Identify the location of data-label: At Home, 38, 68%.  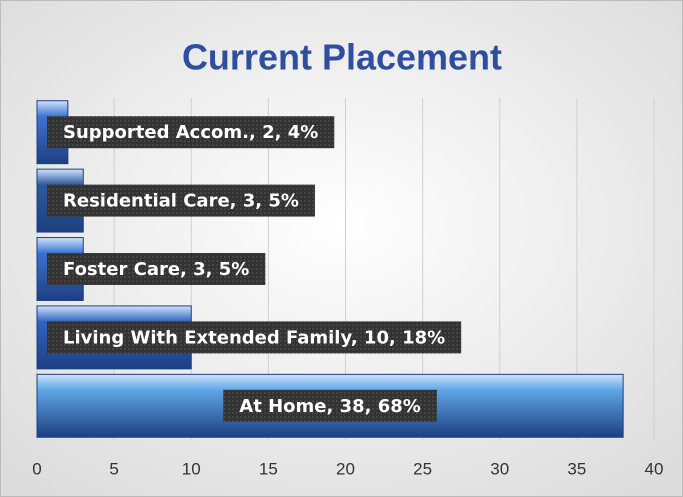
(330, 406).